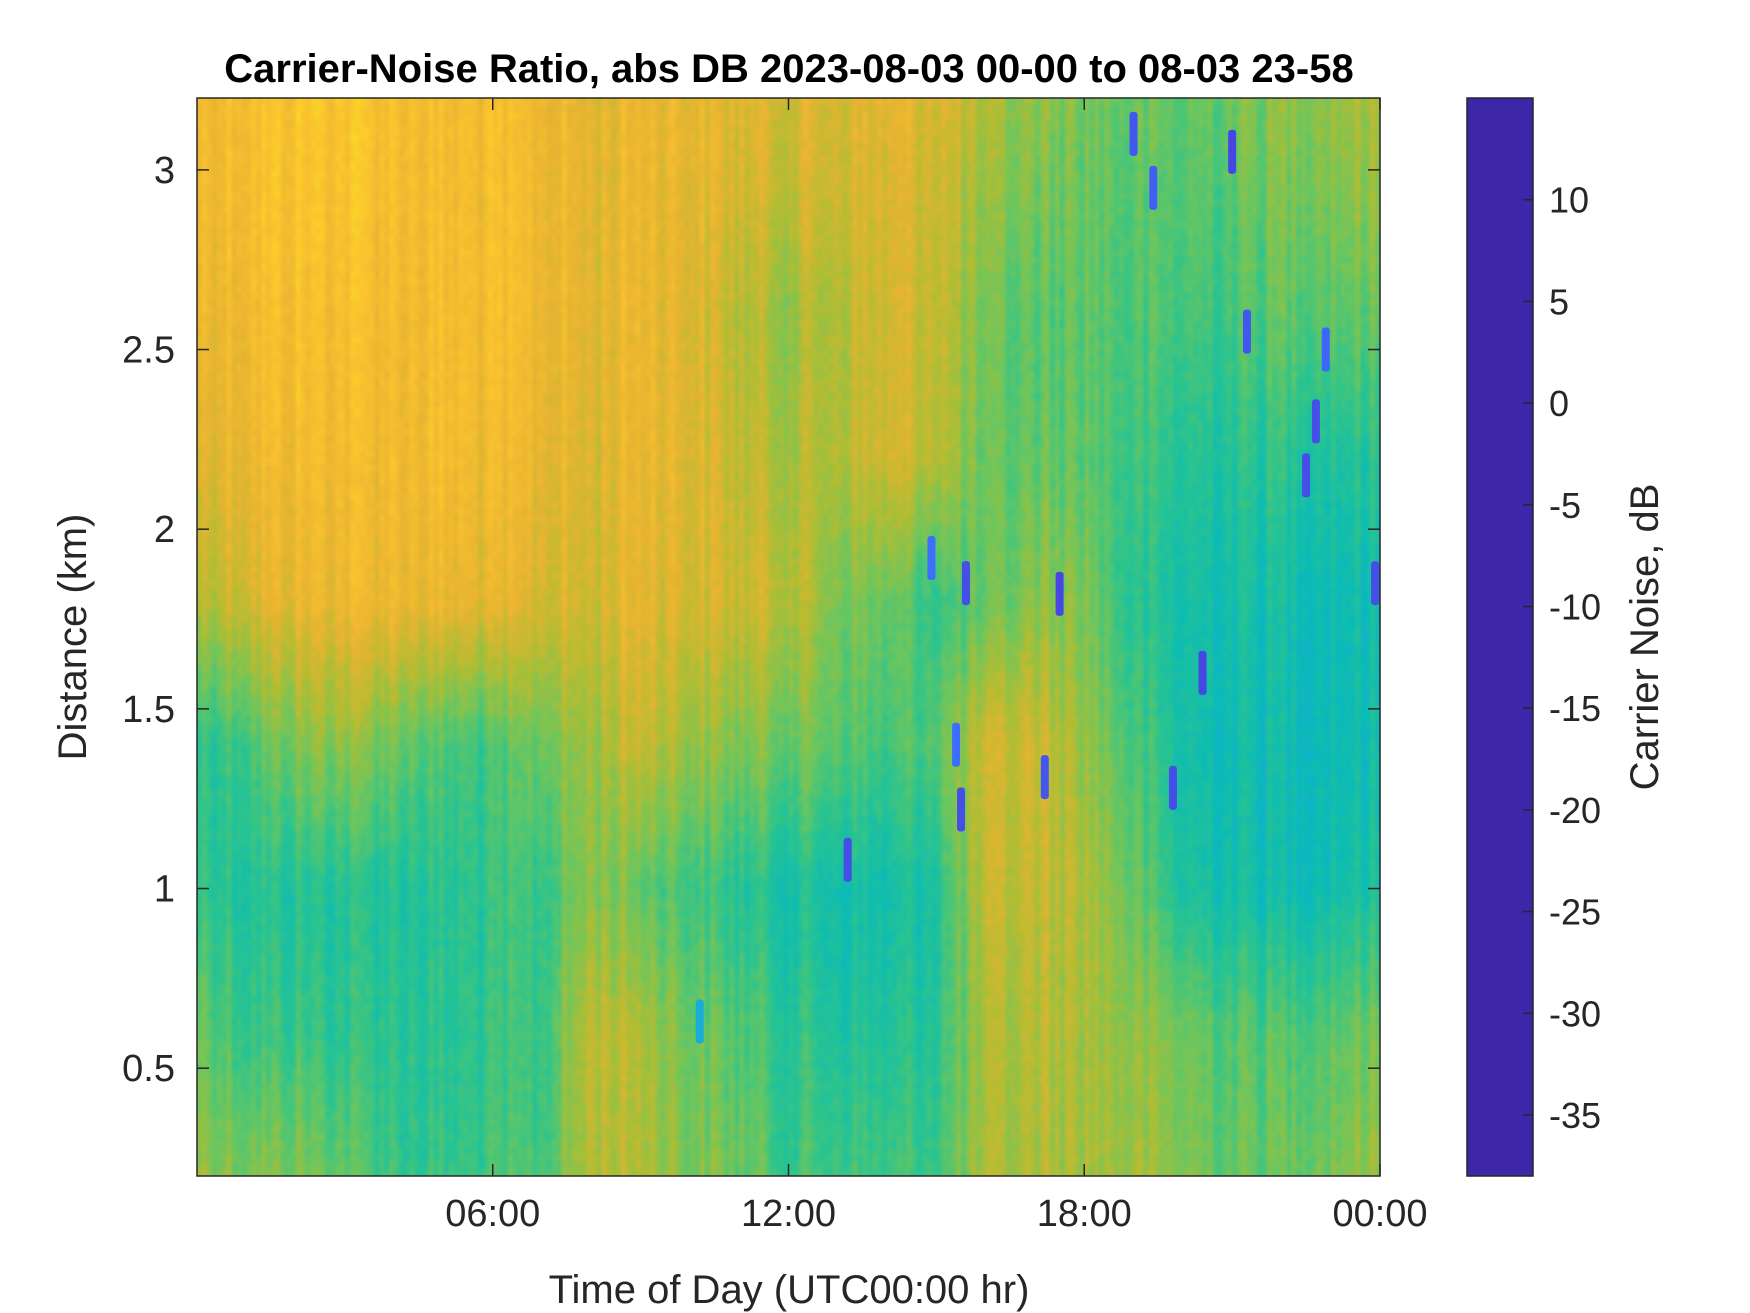 The width and height of the screenshot is (1750, 1313). I want to click on y-tick-label: 3, so click(164, 171).